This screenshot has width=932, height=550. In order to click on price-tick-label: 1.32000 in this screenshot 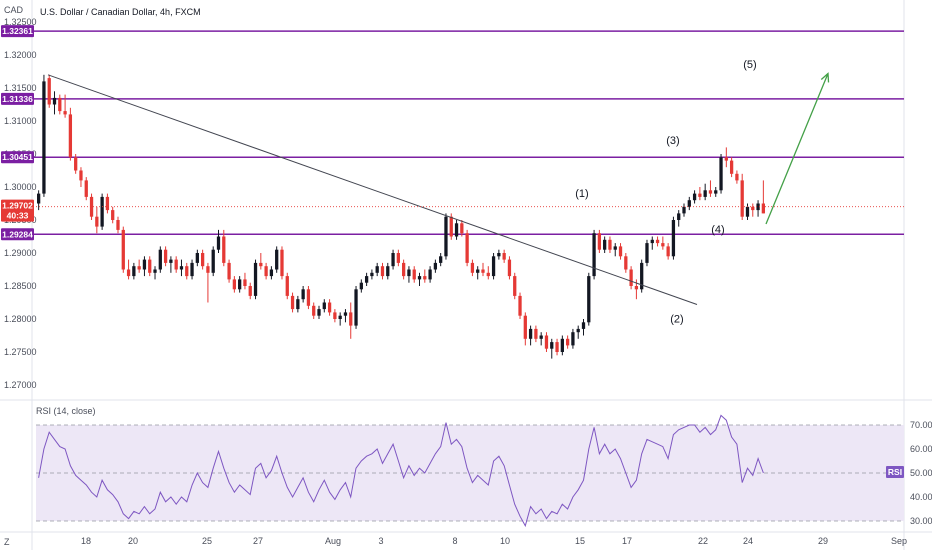, I will do `click(20, 55)`.